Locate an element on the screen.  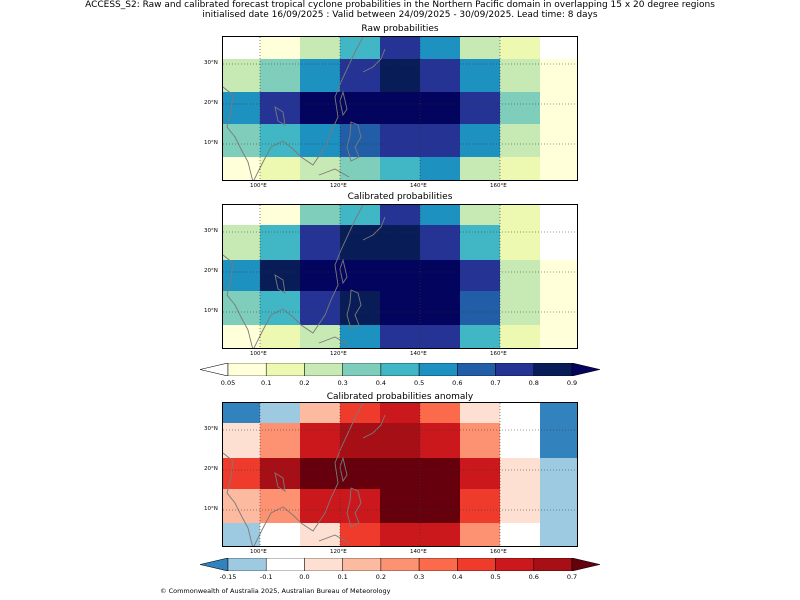
anomaly-colorbar-tick-label: 0.2 is located at coordinates (381, 577).